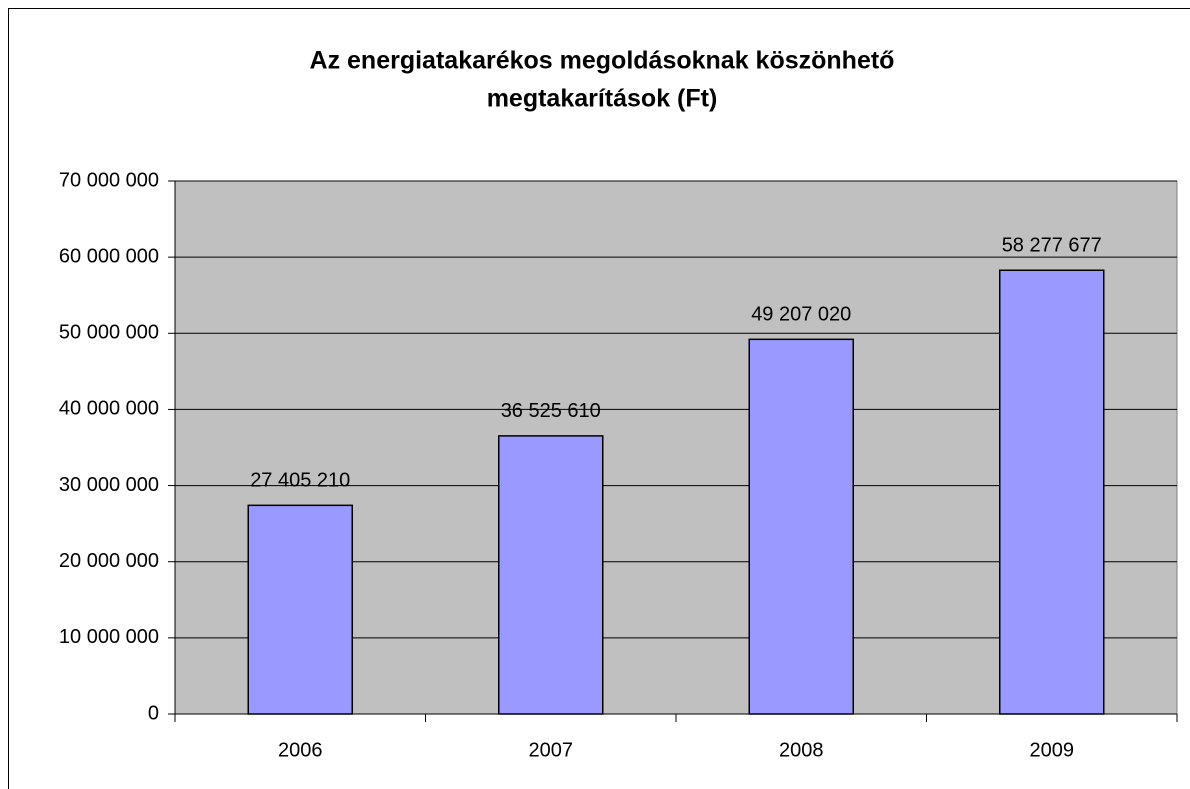 The height and width of the screenshot is (789, 1190). I want to click on y-tick-label: 30 000 000, so click(109, 485).